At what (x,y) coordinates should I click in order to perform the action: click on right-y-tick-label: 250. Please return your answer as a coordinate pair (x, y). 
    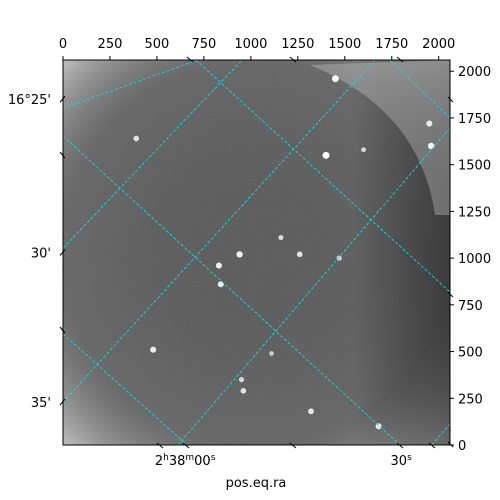
    Looking at the image, I should click on (470, 399).